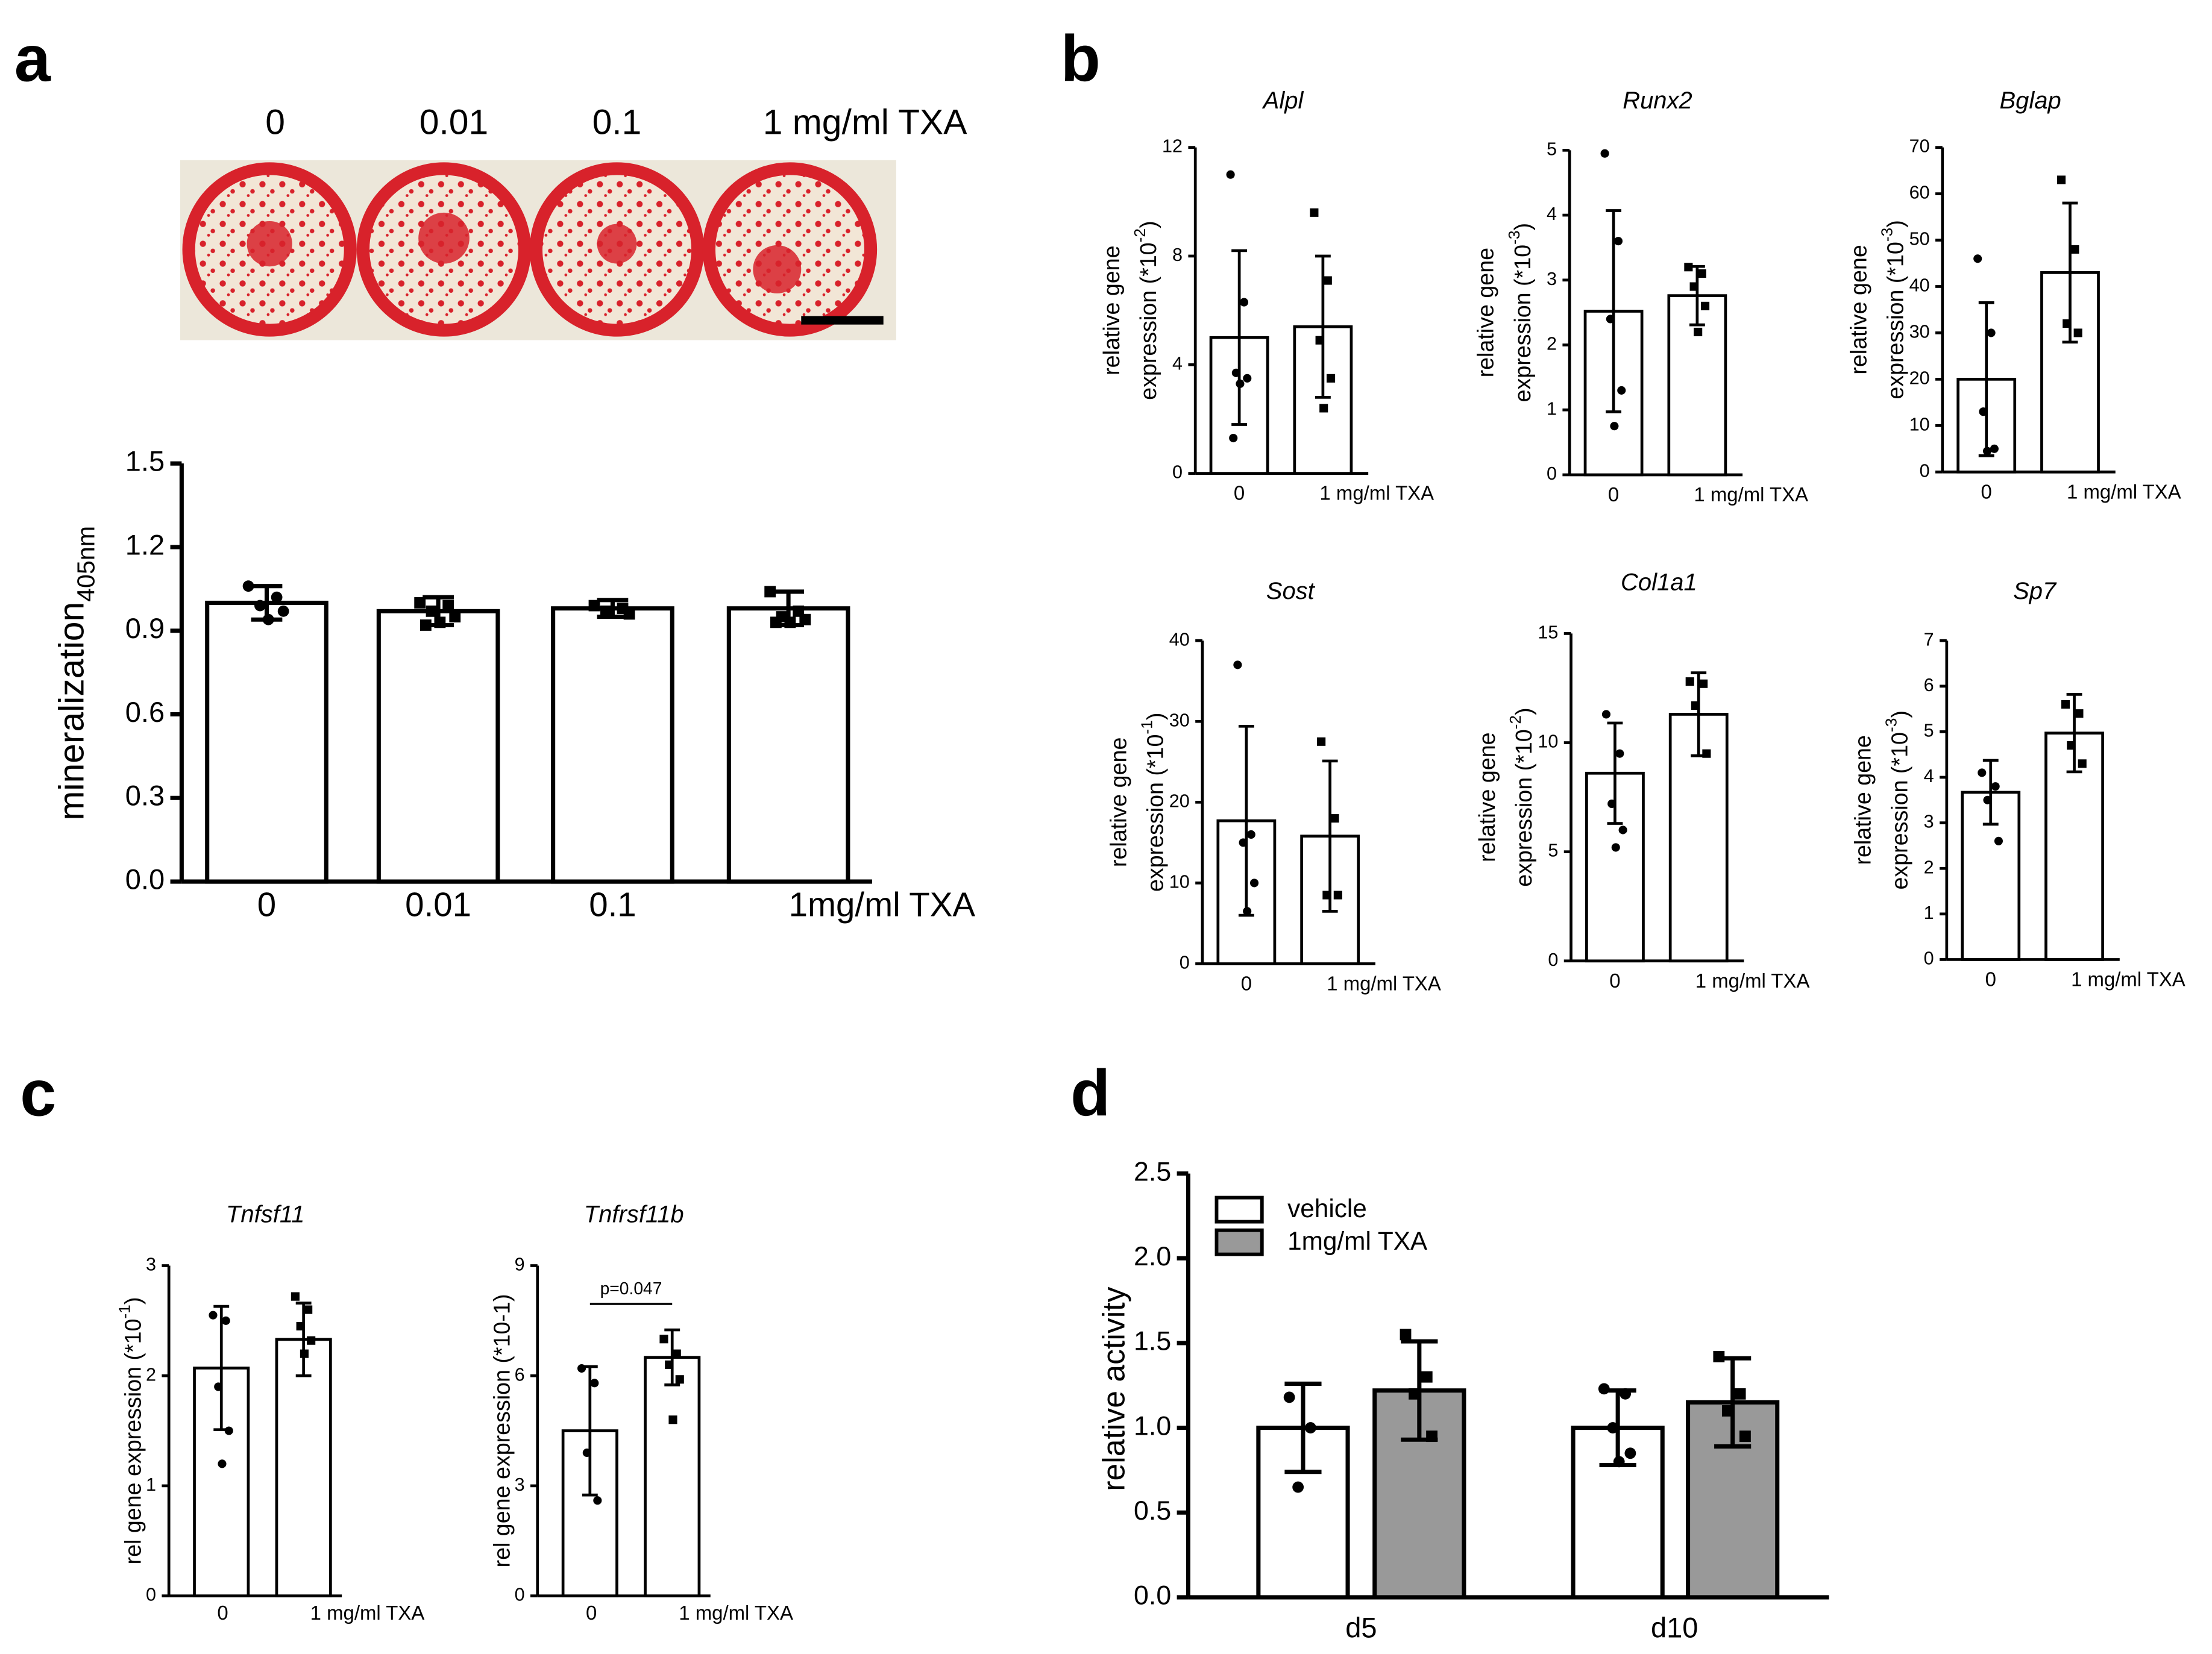 The height and width of the screenshot is (1654, 2212). What do you see at coordinates (38, 1093) in the screenshot?
I see `panel-label: c` at bounding box center [38, 1093].